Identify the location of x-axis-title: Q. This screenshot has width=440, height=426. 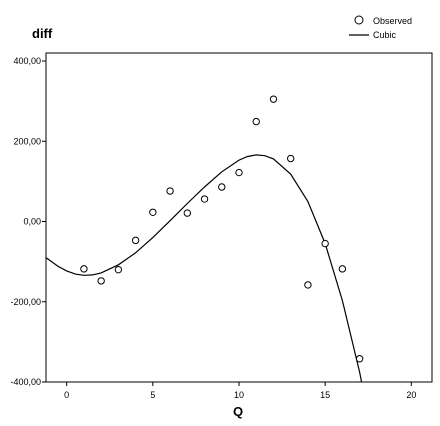
(238, 411).